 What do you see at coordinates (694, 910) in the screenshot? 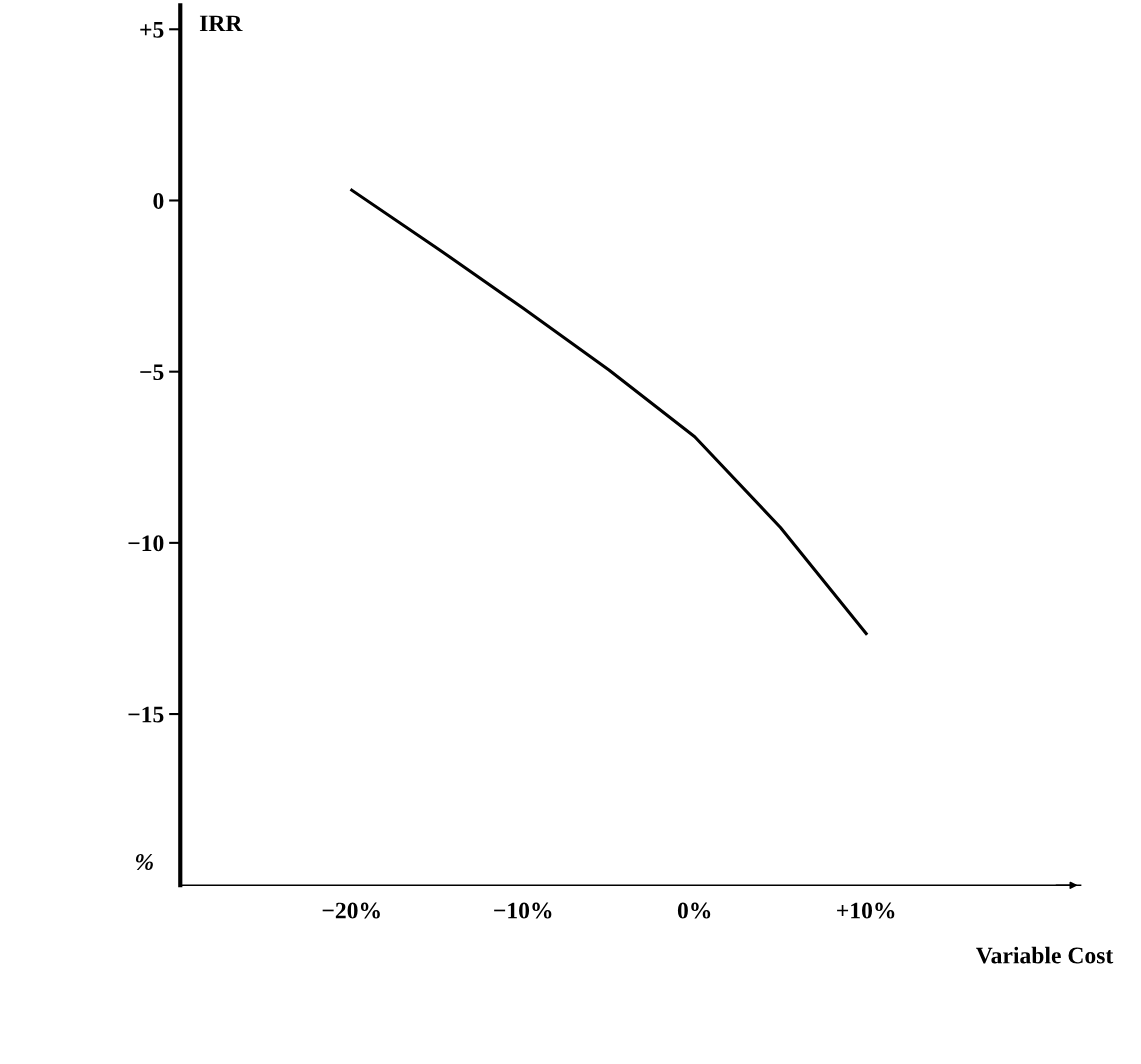
I see `x-tick-label: 0%` at bounding box center [694, 910].